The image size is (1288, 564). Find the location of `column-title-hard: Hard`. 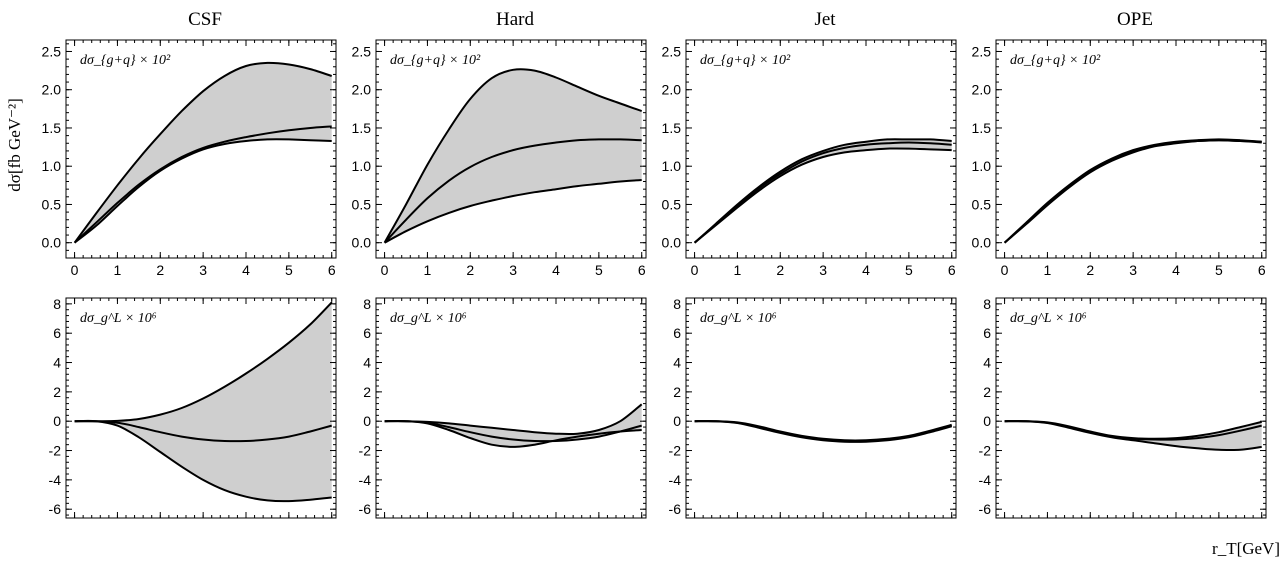

column-title-hard: Hard is located at coordinates (515, 19).